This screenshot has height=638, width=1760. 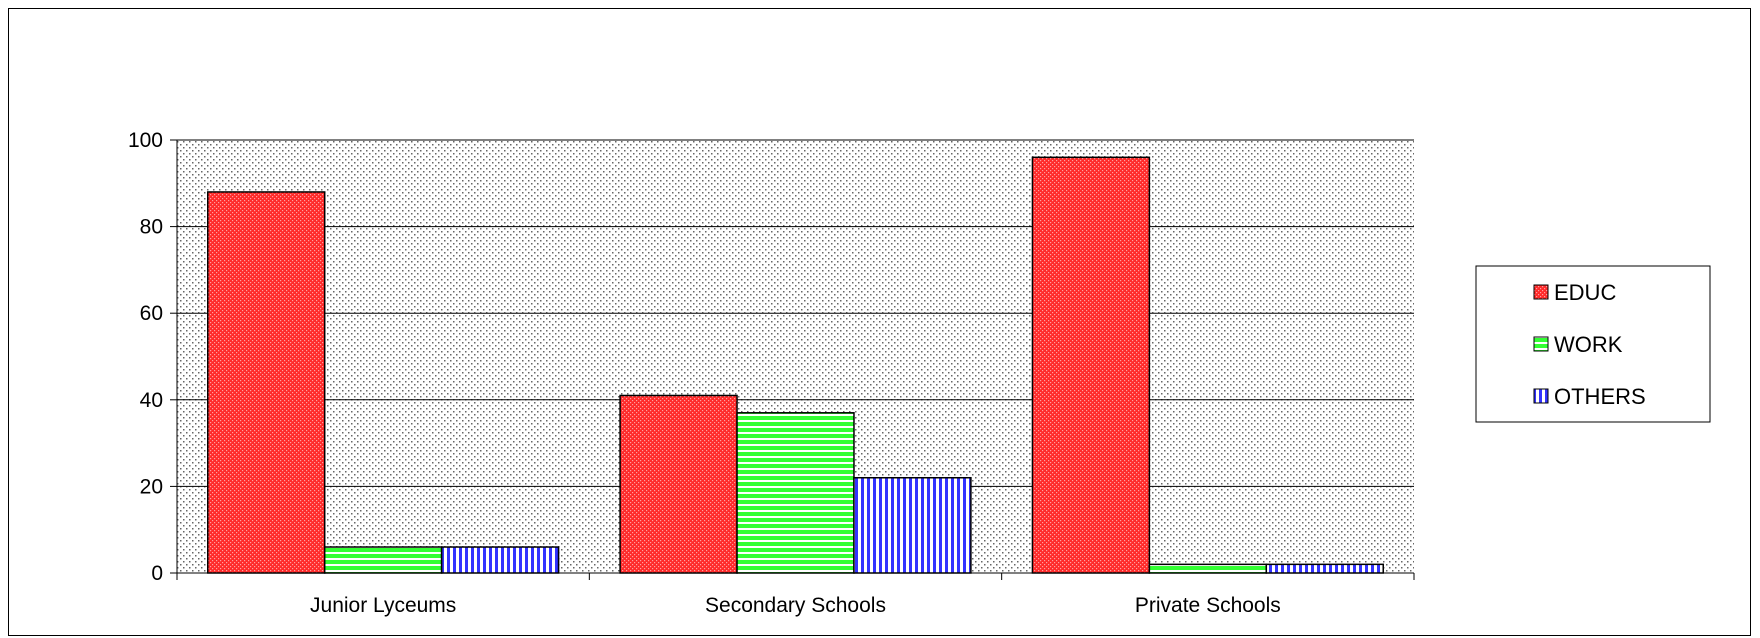 I want to click on bar-others-private-schools, so click(x=1324, y=568).